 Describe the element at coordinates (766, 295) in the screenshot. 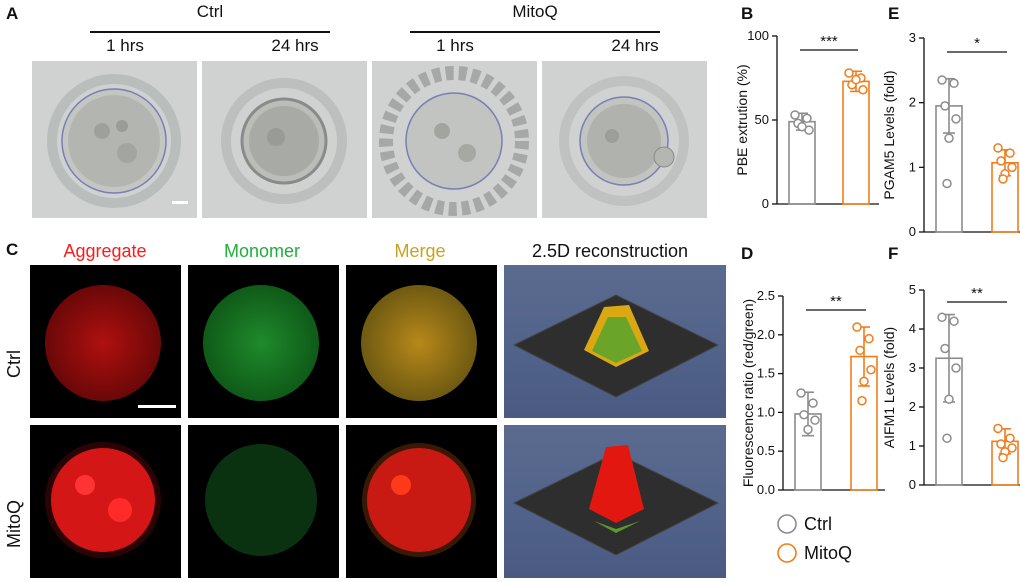

I see `y-tick-label: 2.5` at that location.